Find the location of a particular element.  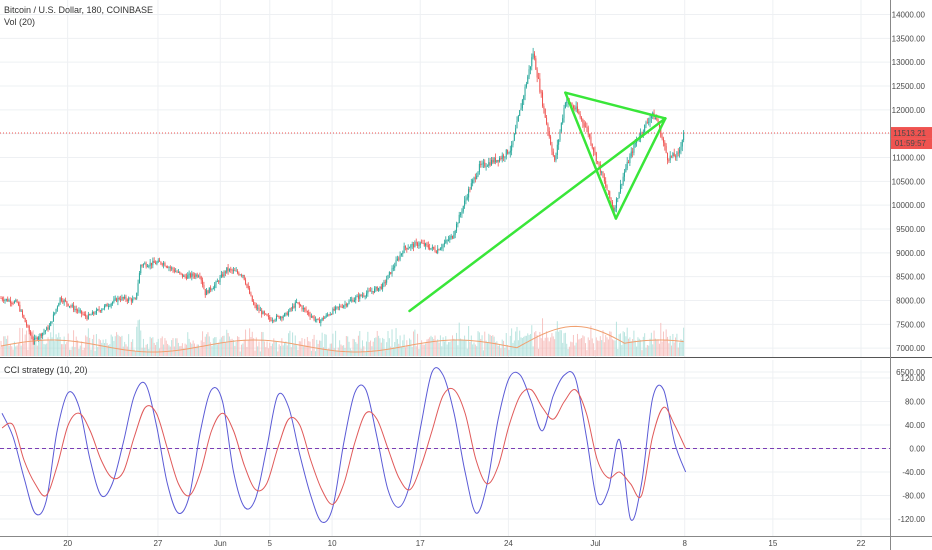

x-tick-label: 15 is located at coordinates (772, 543).